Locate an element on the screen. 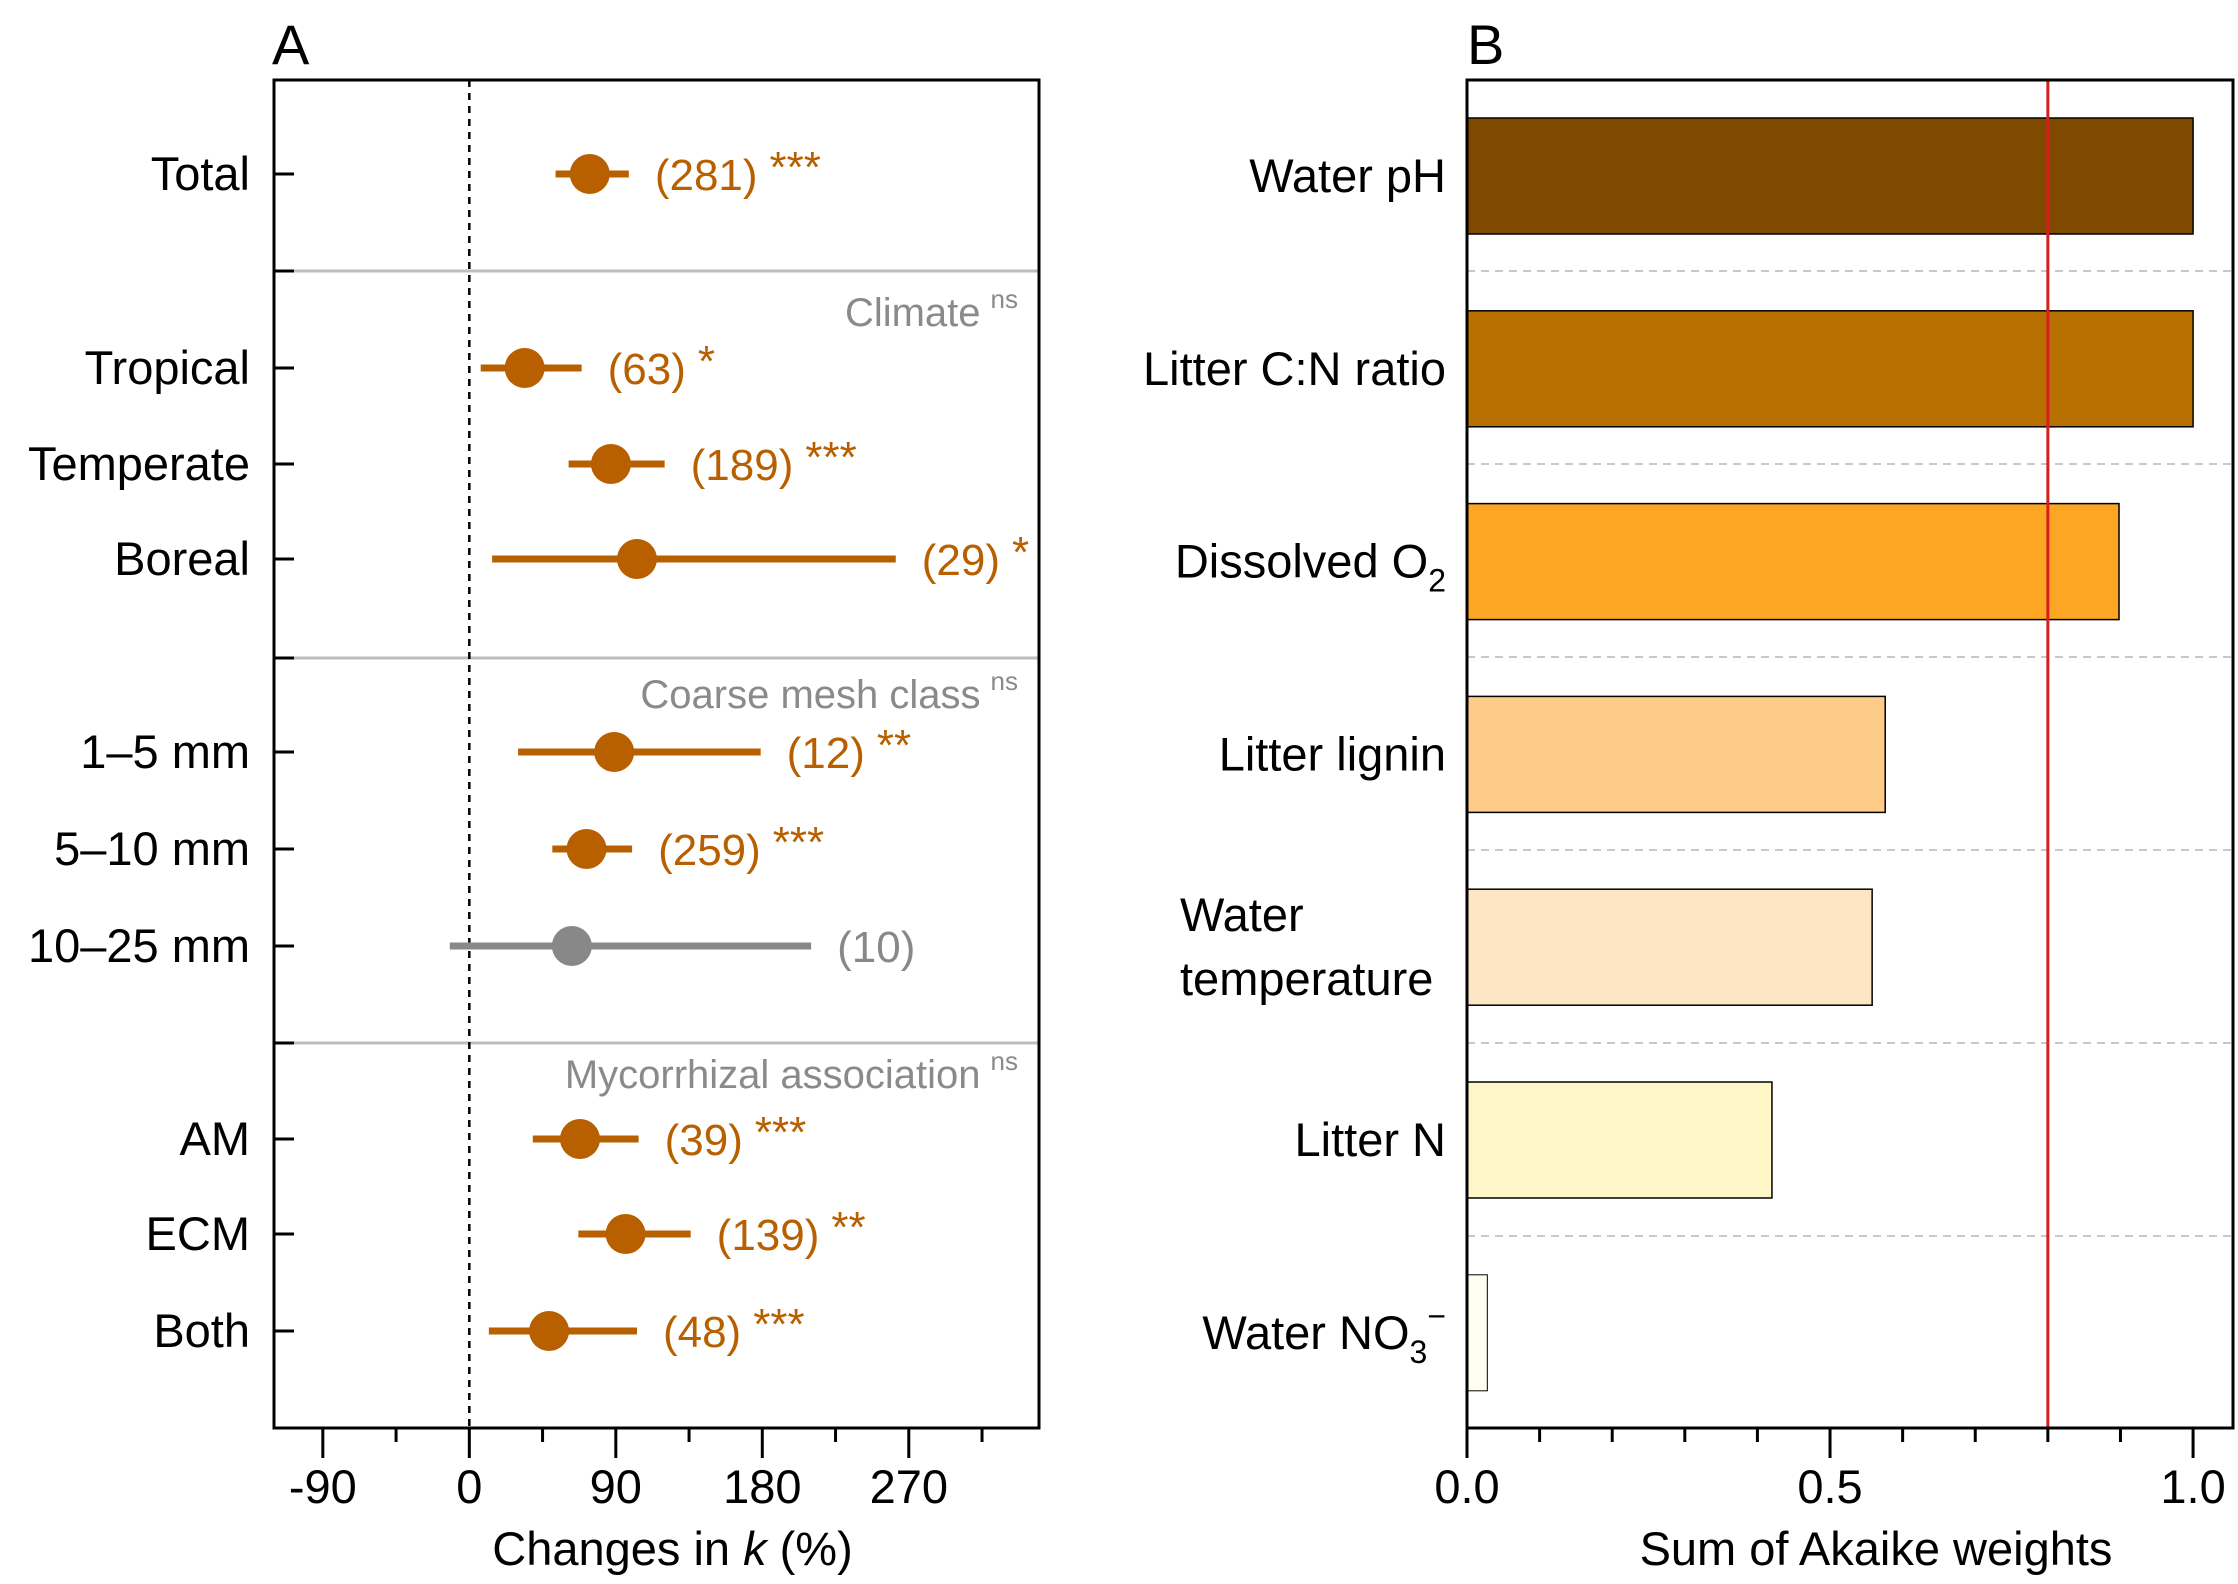  sample-size-annotation: (259) *** is located at coordinates (741, 846).